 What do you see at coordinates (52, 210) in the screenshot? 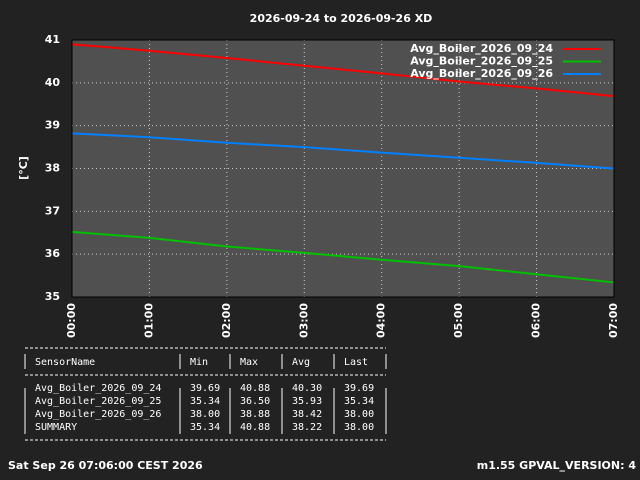
I see `y-tick-label: 37` at bounding box center [52, 210].